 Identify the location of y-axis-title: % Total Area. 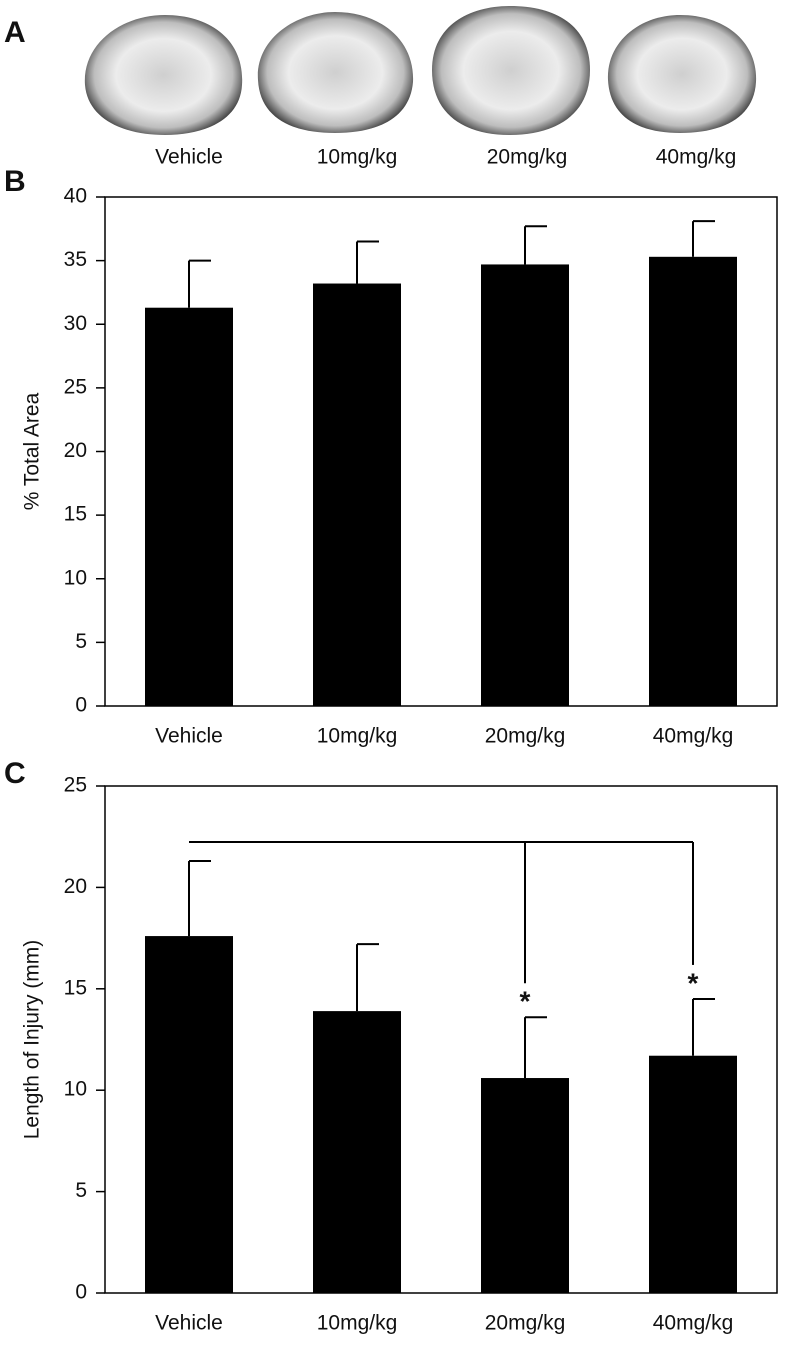
(32, 451).